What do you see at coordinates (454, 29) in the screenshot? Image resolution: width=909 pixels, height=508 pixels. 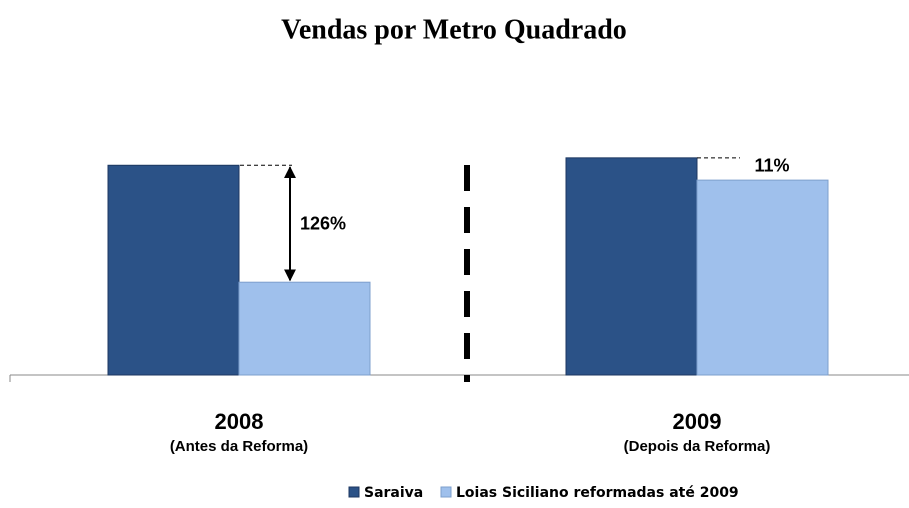 I see `chart-title: Vendas por Metro Quadrado` at bounding box center [454, 29].